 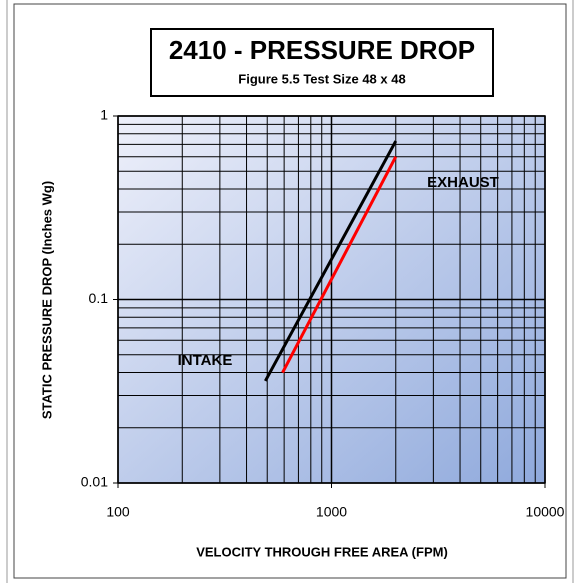 I want to click on y-tick-label: 1, so click(x=104, y=115).